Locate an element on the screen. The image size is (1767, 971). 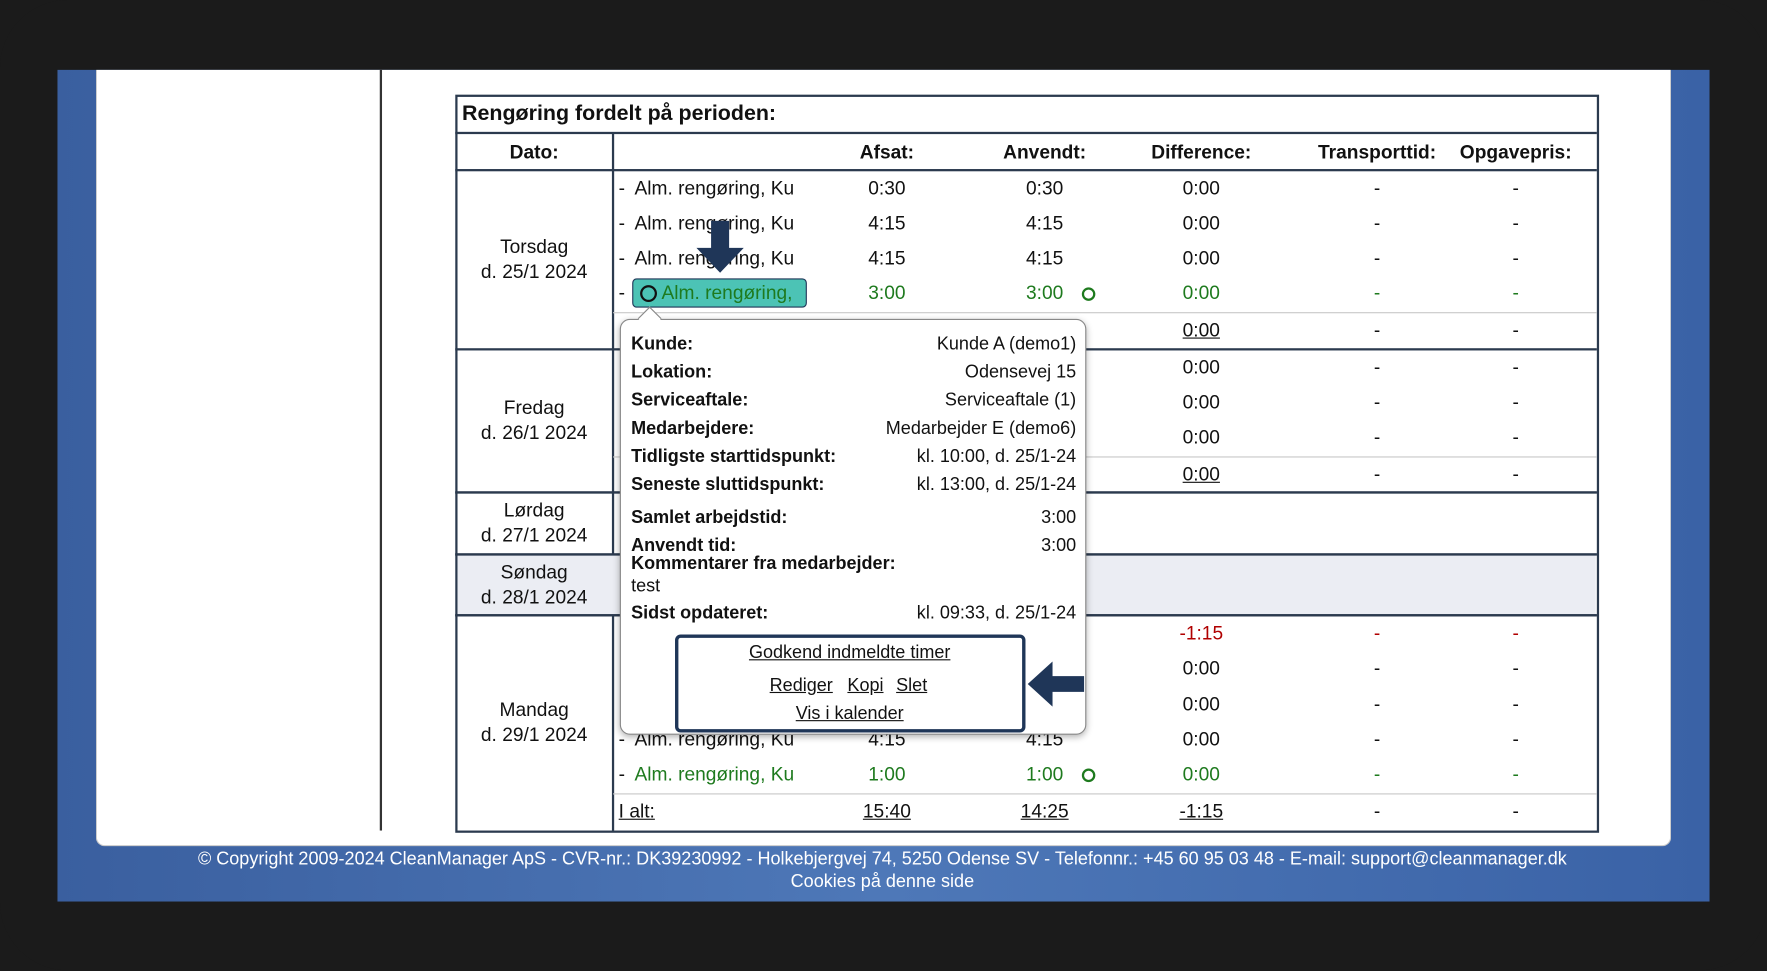
total-label: I alt: is located at coordinates (636, 811).